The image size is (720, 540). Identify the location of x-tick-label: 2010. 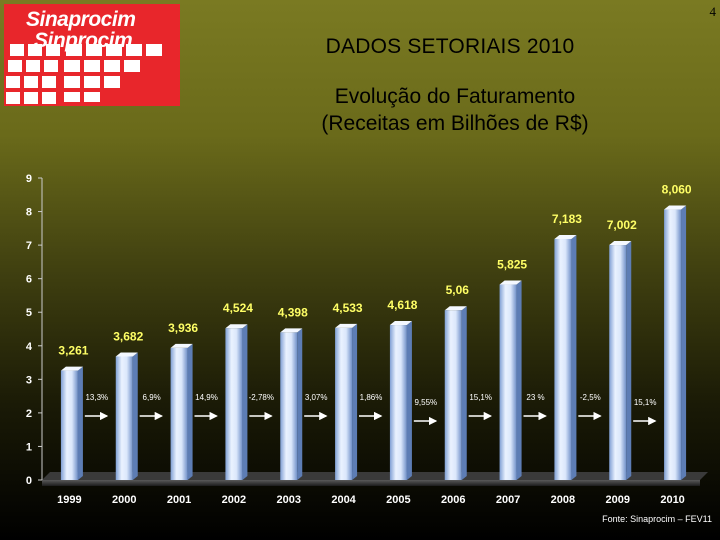
(672, 500).